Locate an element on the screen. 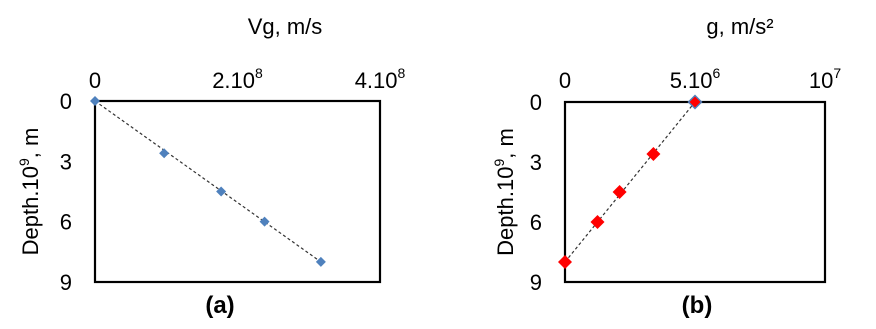 The height and width of the screenshot is (329, 876). x-tick-label: 2.108 is located at coordinates (237, 79).